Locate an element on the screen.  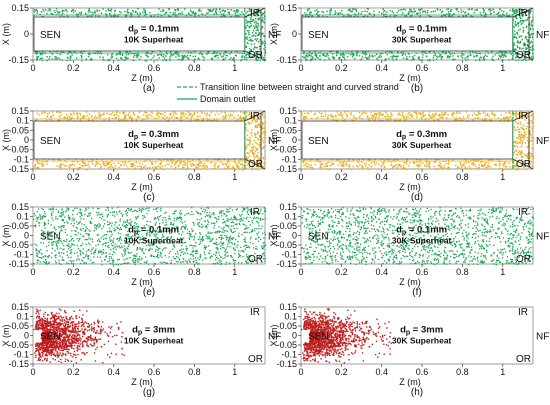
y-axis-label: X (m) is located at coordinates (274, 34).